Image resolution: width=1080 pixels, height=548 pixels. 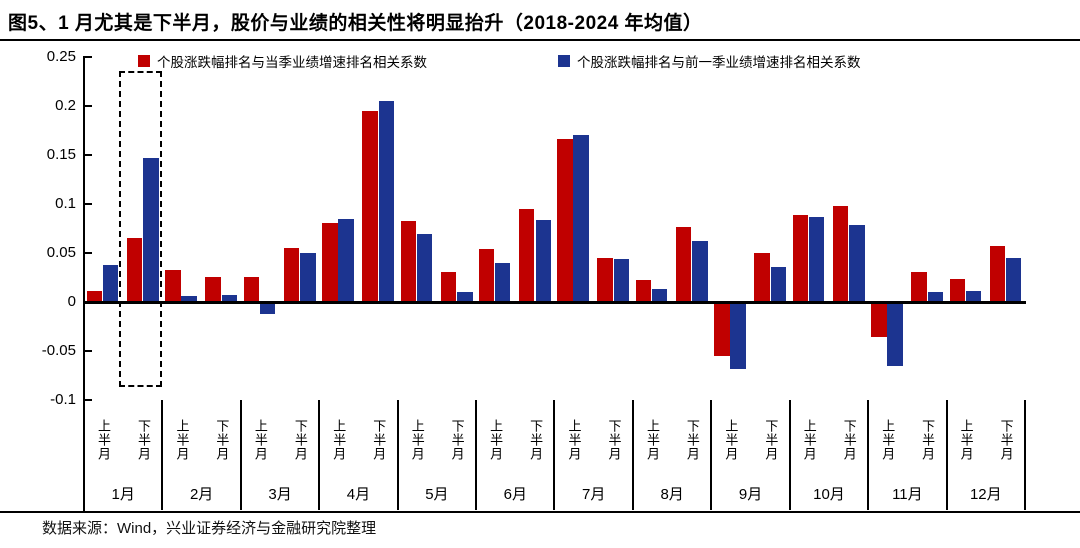 What do you see at coordinates (719, 62) in the screenshot?
I see `legend-label-previous-quarter: 个股涨跌幅排名与前一季业绩增速排名相关系数` at bounding box center [719, 62].